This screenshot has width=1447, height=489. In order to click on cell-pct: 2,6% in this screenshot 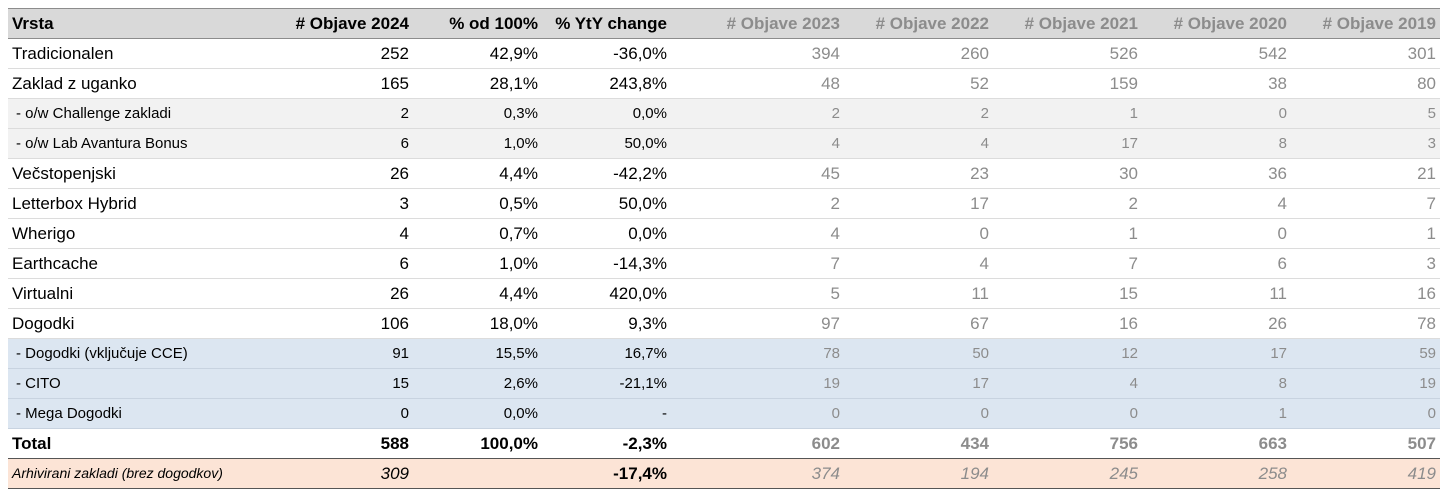, I will do `click(477, 383)`.